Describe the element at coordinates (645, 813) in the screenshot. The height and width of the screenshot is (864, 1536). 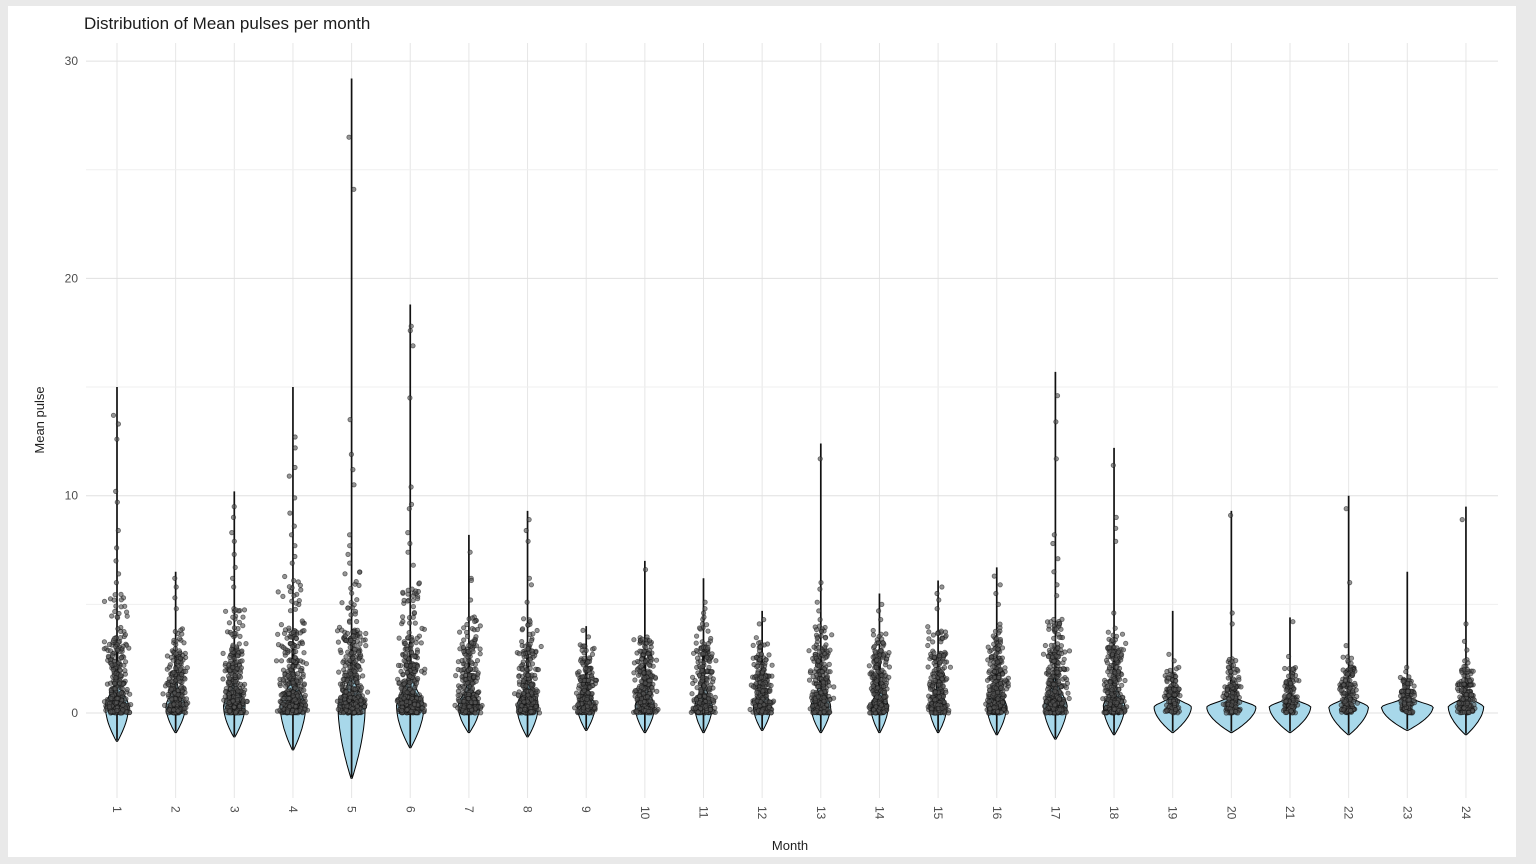
I see `x-tick-label: 10` at that location.